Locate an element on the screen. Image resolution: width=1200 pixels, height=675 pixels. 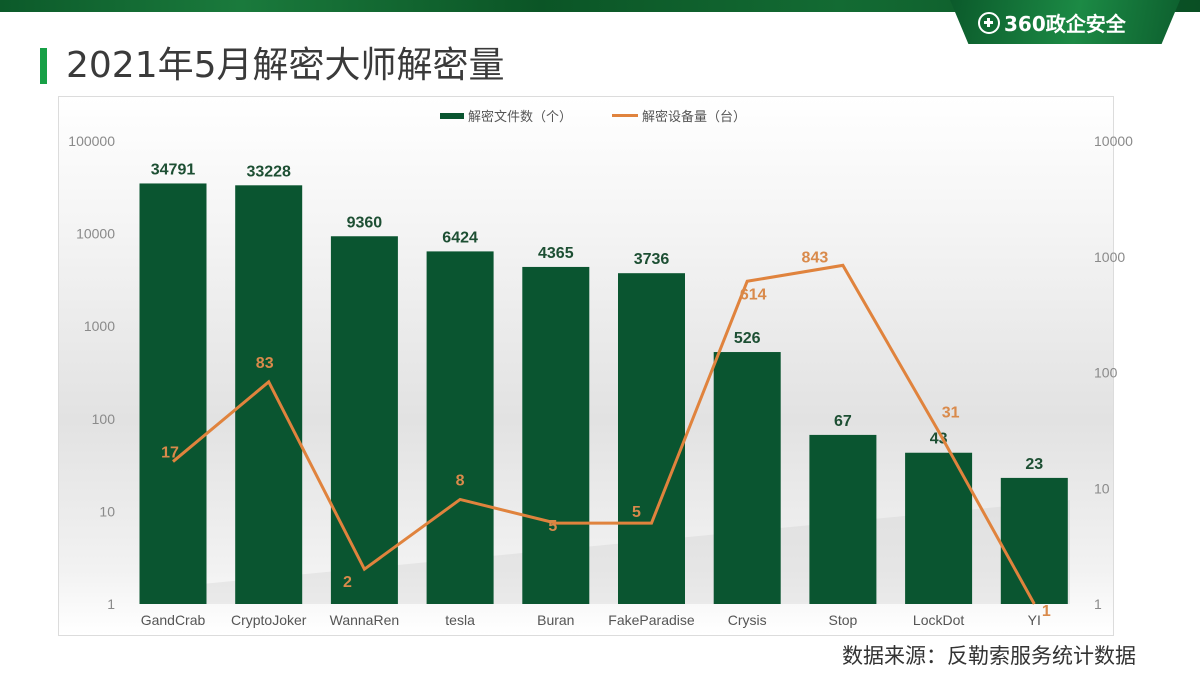
line-value-label: 614 is located at coordinates (753, 294).